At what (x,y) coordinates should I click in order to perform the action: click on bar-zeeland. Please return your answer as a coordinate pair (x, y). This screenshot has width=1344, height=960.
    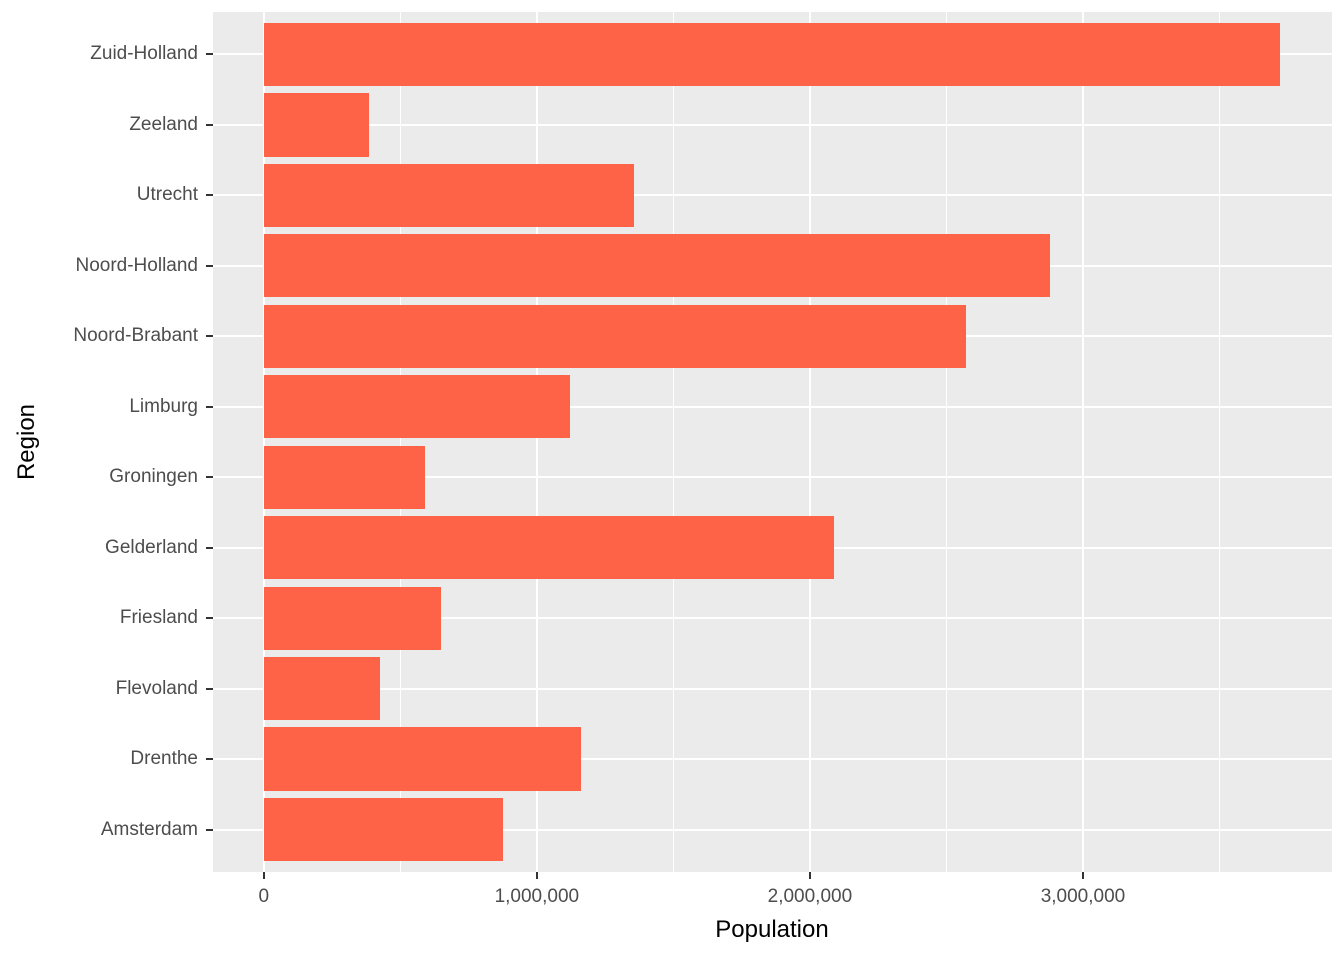
    Looking at the image, I should click on (316, 125).